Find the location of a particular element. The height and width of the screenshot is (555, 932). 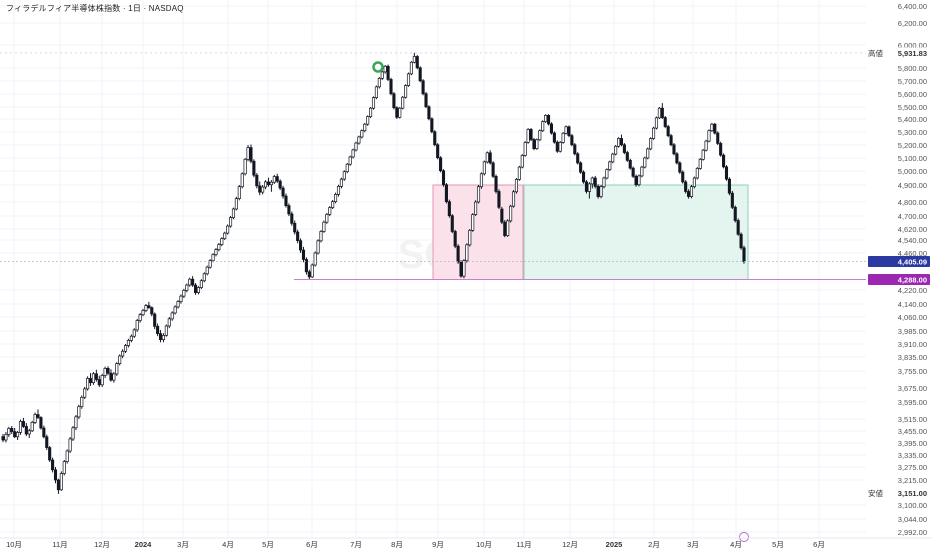

y-tick-label: 5,100.00 is located at coordinates (912, 158).